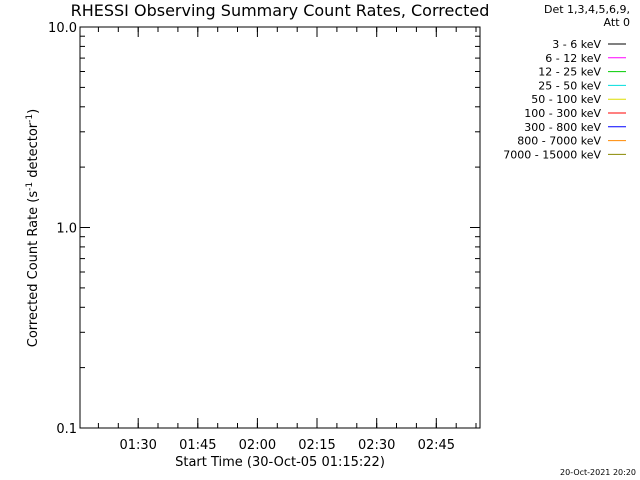 The width and height of the screenshot is (640, 480). What do you see at coordinates (576, 44) in the screenshot?
I see `legend-label: 3 - 6 keV` at bounding box center [576, 44].